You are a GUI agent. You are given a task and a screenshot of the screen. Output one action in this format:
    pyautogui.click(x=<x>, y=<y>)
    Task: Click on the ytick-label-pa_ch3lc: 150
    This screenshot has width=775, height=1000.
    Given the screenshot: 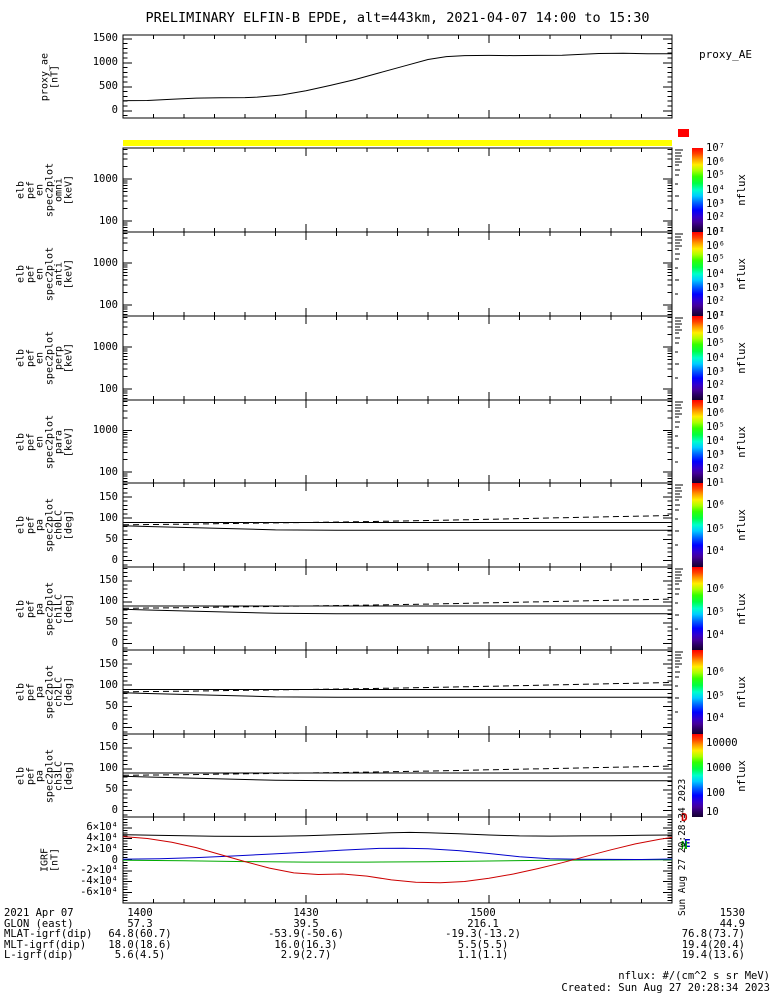 What is the action you would take?
    pyautogui.click(x=108, y=747)
    